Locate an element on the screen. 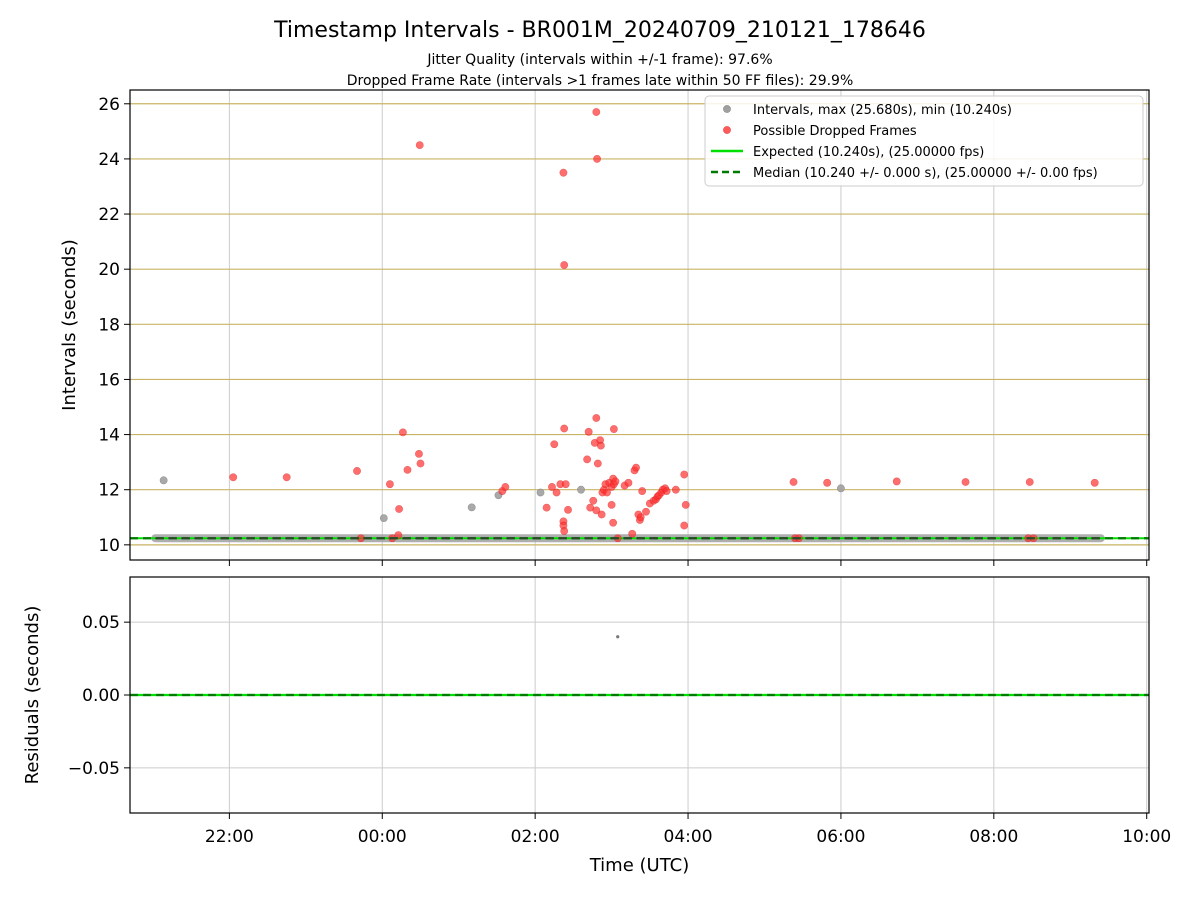 The height and width of the screenshot is (900, 1200). top-ytick-label: 14 is located at coordinates (109, 436).